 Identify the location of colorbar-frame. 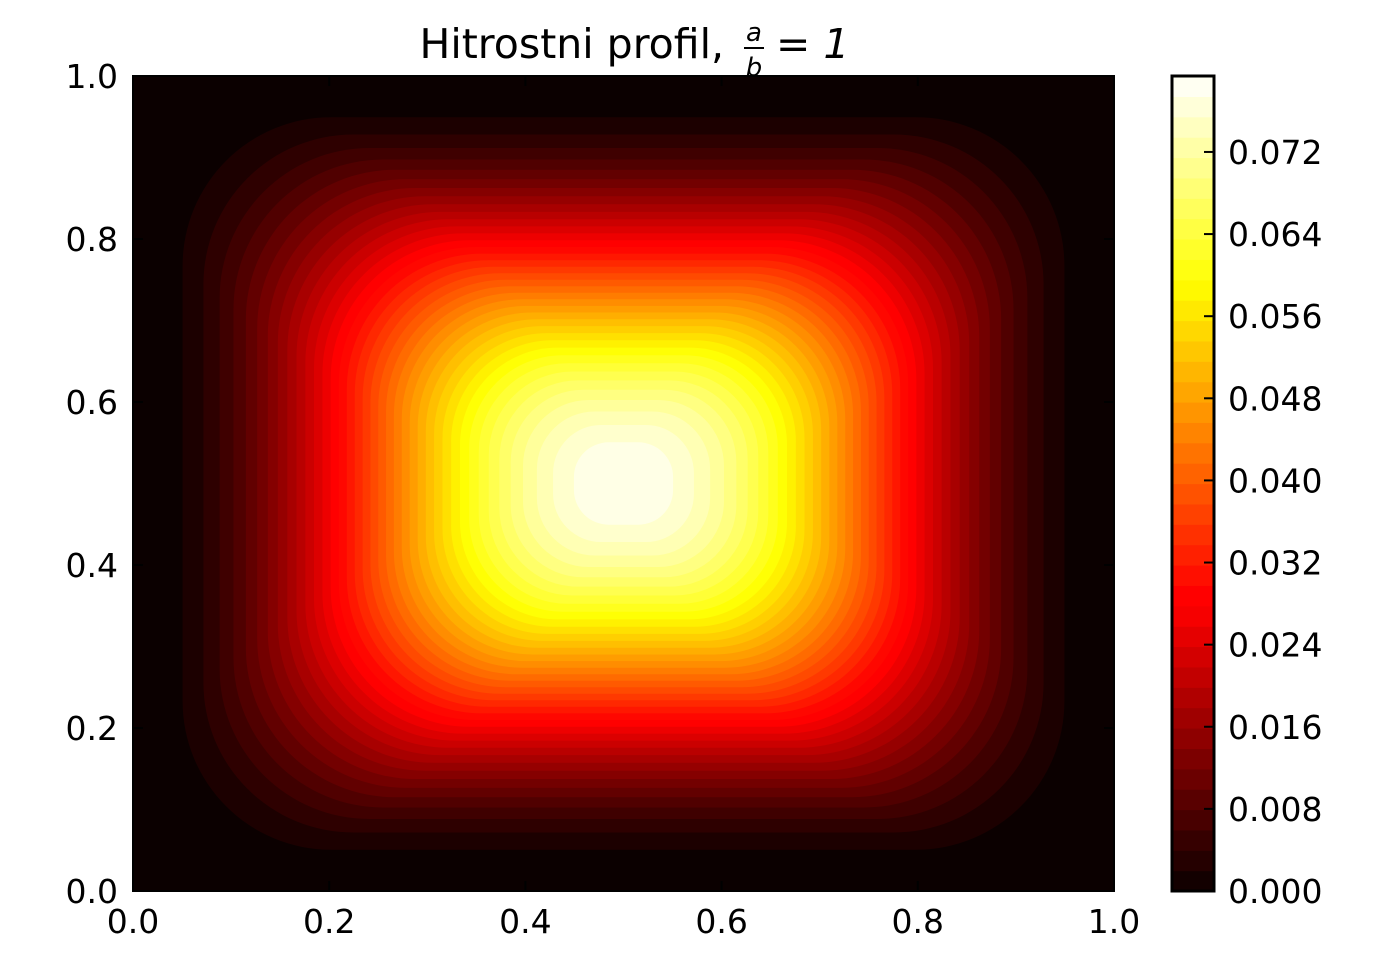
(1193, 483).